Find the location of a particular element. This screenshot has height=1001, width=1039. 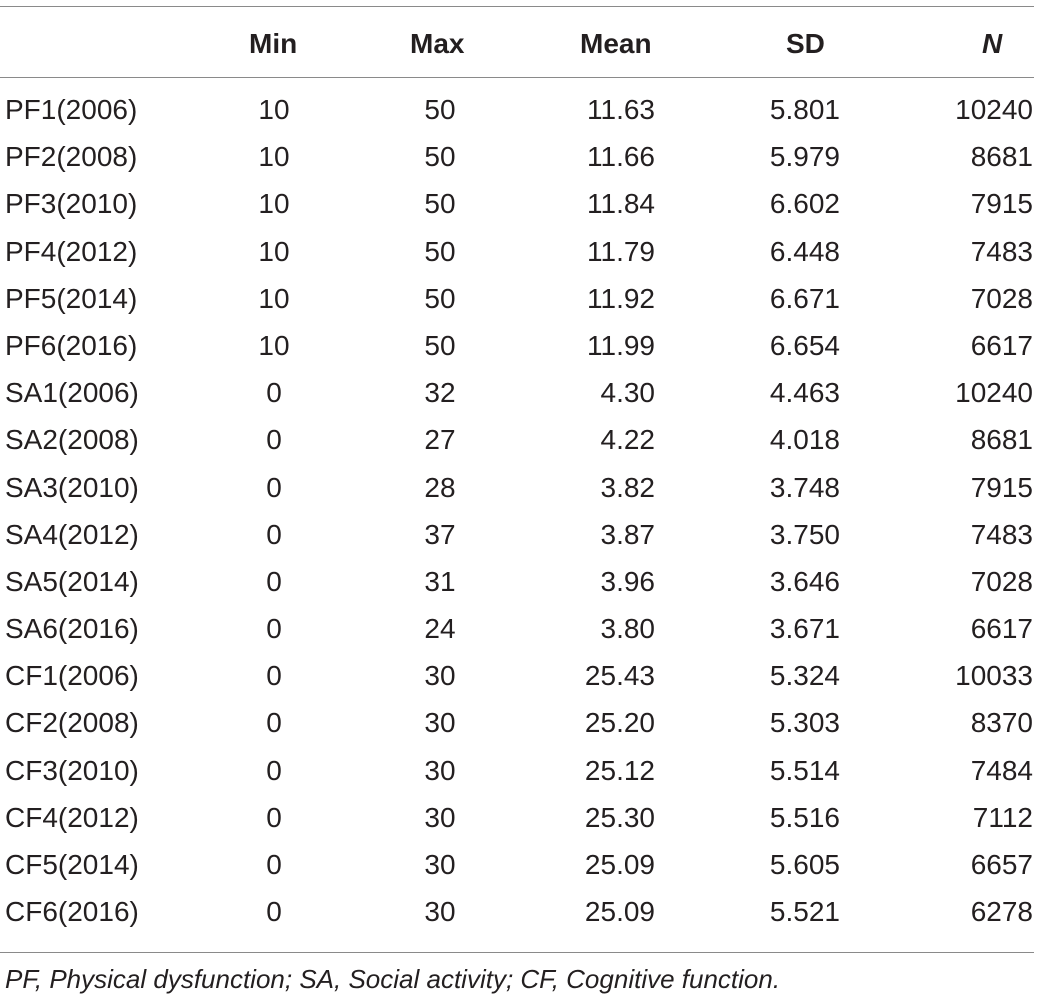

cell-sd: 5.324 is located at coordinates (804, 676).